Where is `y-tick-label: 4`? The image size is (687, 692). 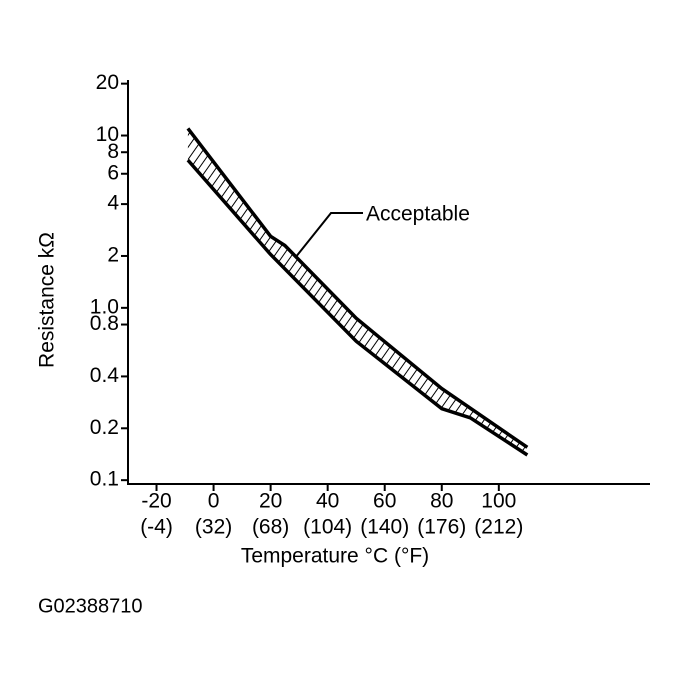 y-tick-label: 4 is located at coordinates (113, 203).